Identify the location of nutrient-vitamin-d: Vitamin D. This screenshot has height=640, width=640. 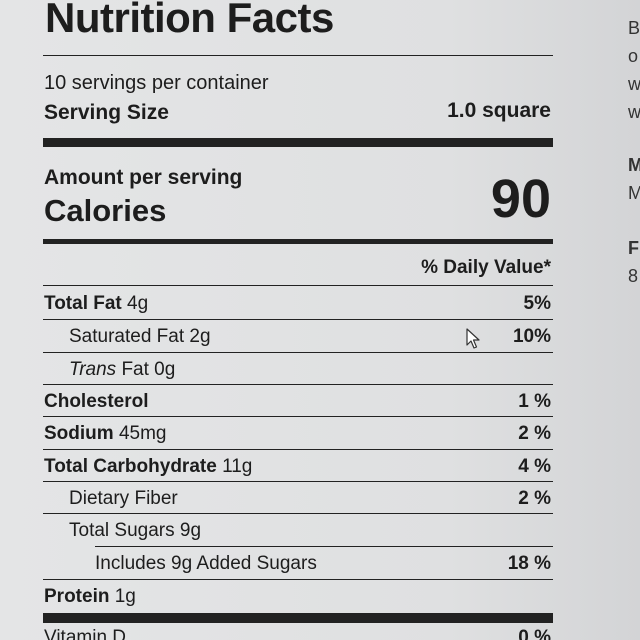
(85, 633).